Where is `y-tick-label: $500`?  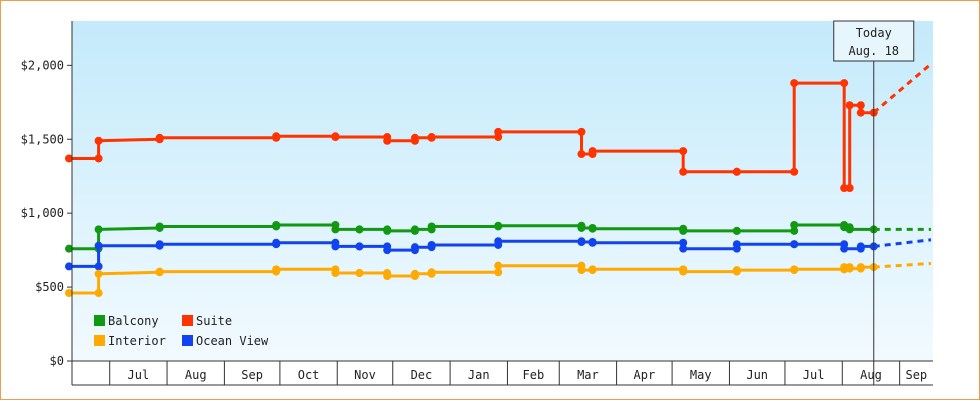 y-tick-label: $500 is located at coordinates (49, 287).